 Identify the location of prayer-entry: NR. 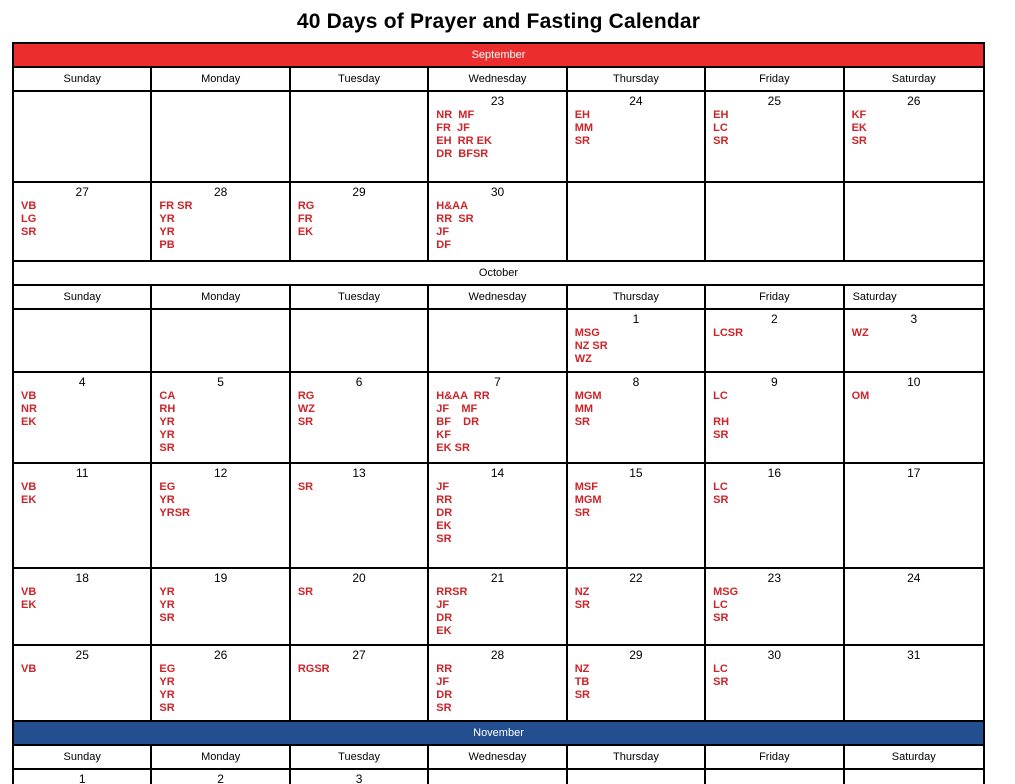
(29, 409).